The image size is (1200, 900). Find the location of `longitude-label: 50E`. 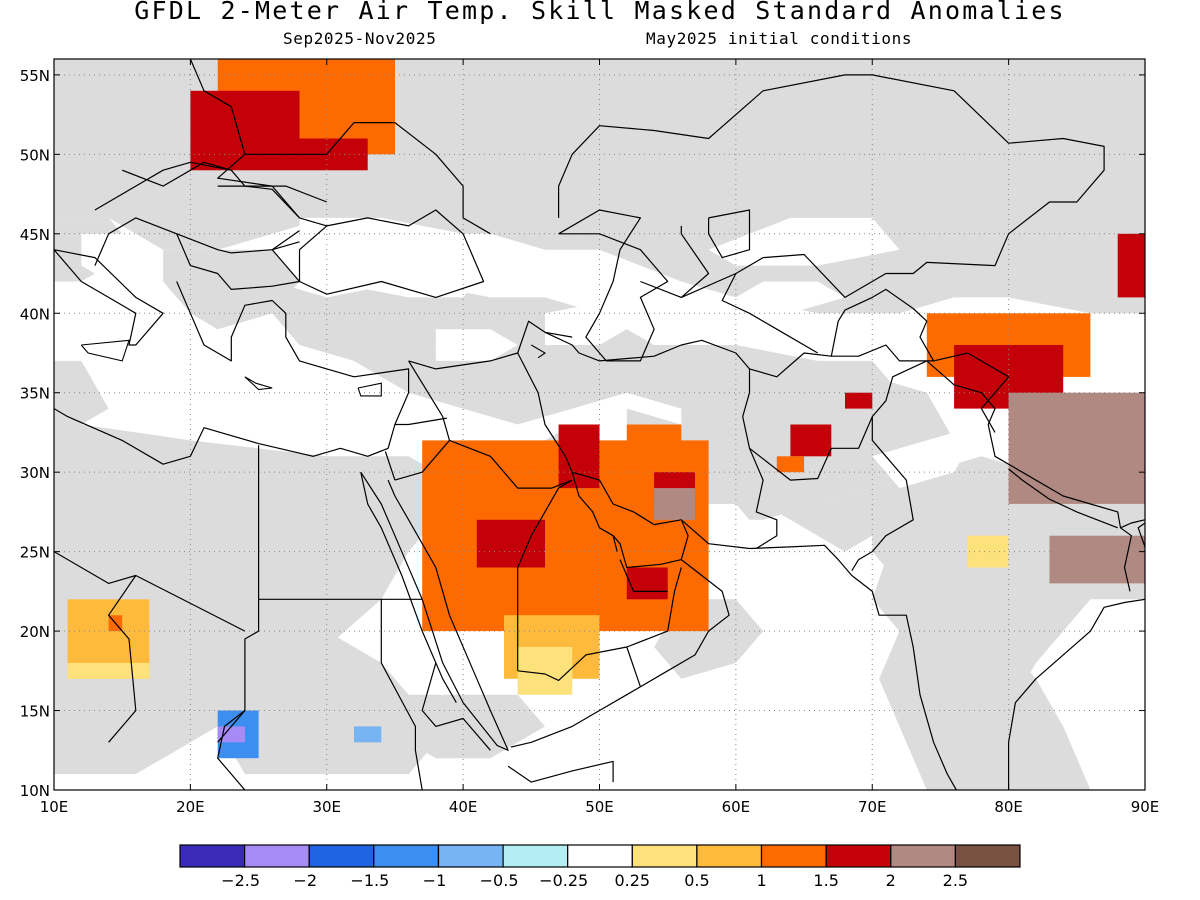

longitude-label: 50E is located at coordinates (599, 807).